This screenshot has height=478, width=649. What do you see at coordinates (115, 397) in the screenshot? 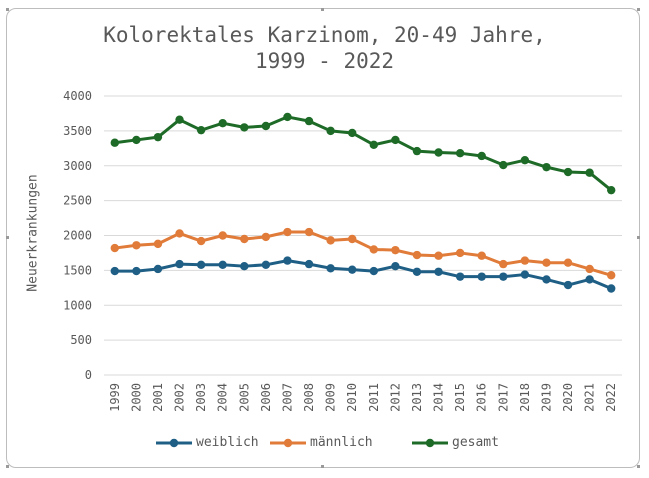
I see `x-tick-label: 1999` at bounding box center [115, 397].